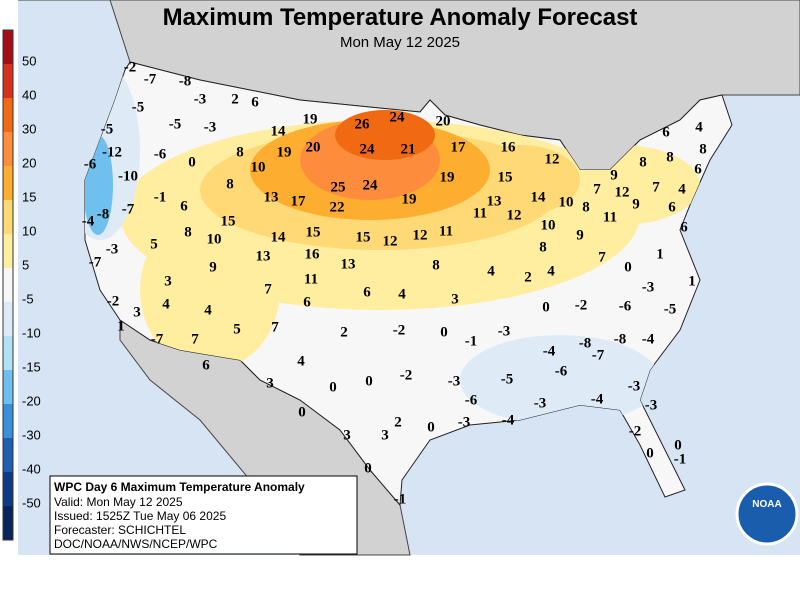  Describe the element at coordinates (31, 366) in the screenshot. I see `legend-label: -15` at that location.